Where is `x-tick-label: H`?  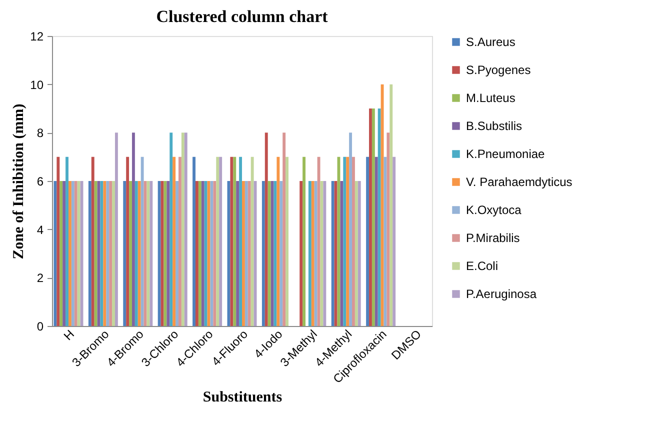
x-tick-label: H is located at coordinates (68, 335).